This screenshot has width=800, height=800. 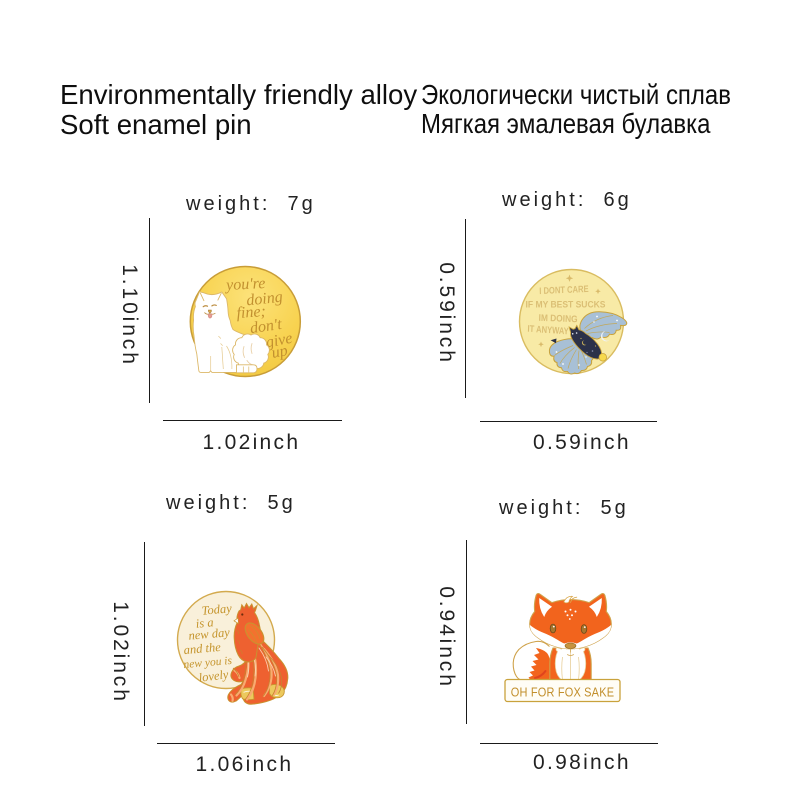 I want to click on svg-text: give, so click(x=278, y=341).